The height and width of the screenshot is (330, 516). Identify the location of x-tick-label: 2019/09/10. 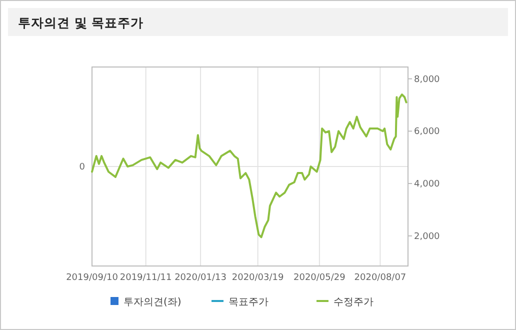
(92, 278).